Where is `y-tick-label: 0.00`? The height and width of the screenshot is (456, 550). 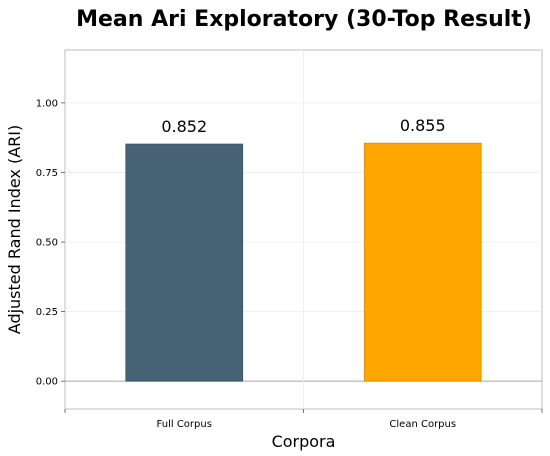 y-tick-label: 0.00 is located at coordinates (47, 382).